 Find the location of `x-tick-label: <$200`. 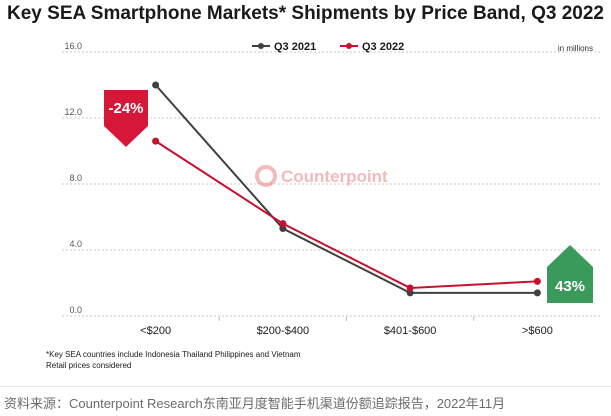

x-tick-label: <$200 is located at coordinates (155, 331).